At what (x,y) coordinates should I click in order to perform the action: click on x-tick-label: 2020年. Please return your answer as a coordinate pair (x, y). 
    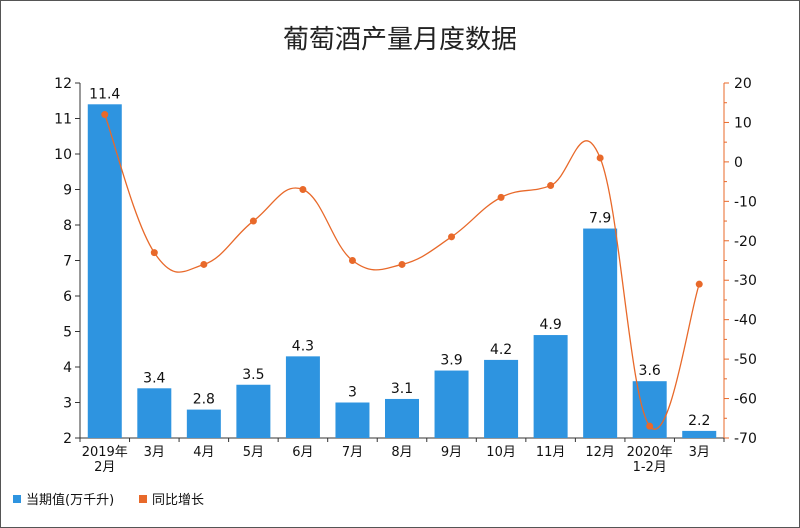
    Looking at the image, I should click on (650, 452).